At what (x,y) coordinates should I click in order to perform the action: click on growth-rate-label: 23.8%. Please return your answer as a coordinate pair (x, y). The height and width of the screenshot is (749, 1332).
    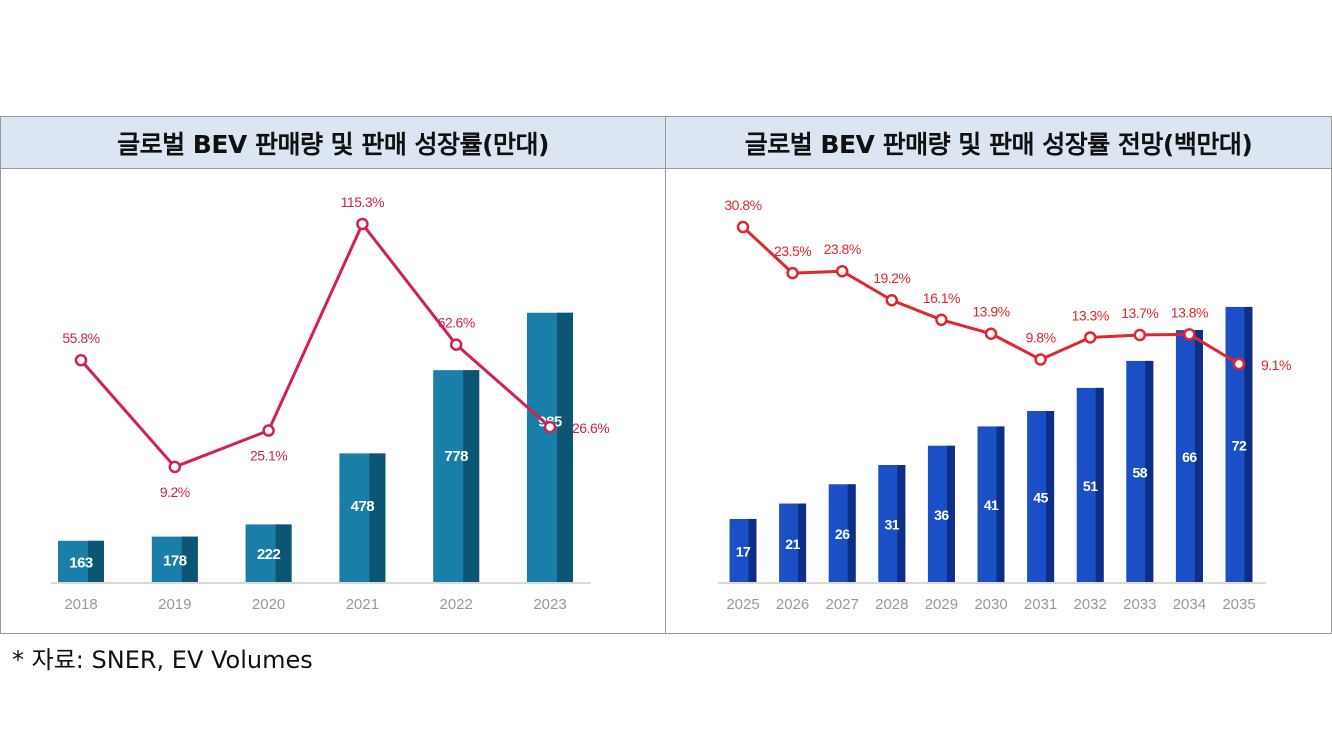
    Looking at the image, I should click on (842, 249).